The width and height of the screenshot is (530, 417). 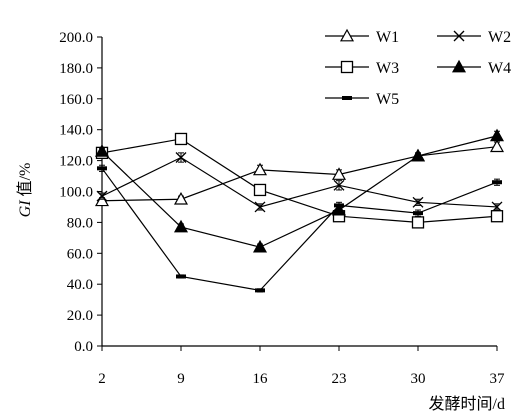 What do you see at coordinates (76, 162) in the screenshot?
I see `y-tick-label: 120.0` at bounding box center [76, 162].